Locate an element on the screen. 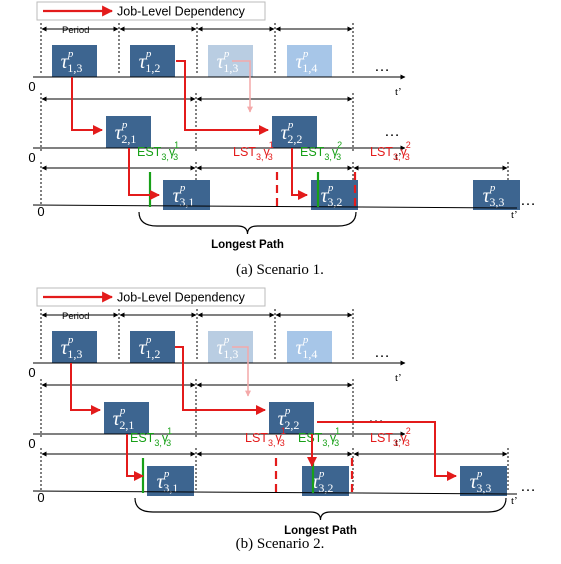 The image size is (561, 564). job-box: τp 3,2 is located at coordinates (325, 481).